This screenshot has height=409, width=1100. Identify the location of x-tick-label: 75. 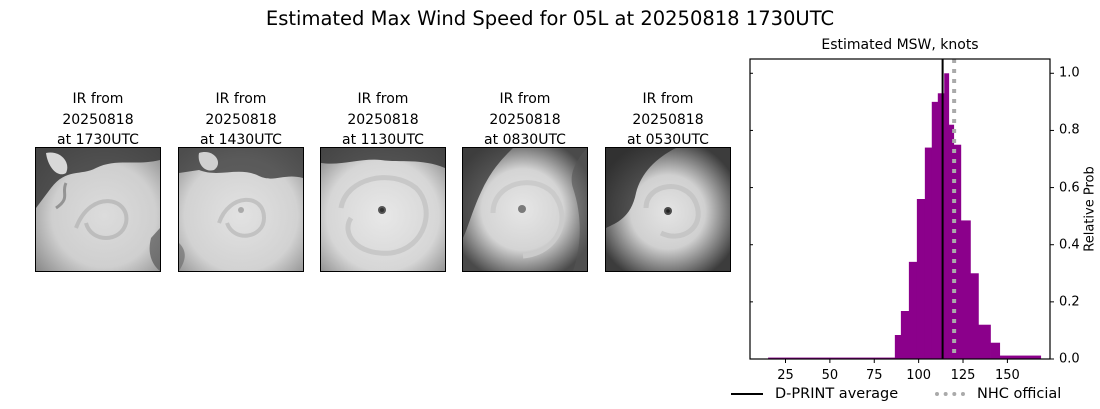
(874, 375).